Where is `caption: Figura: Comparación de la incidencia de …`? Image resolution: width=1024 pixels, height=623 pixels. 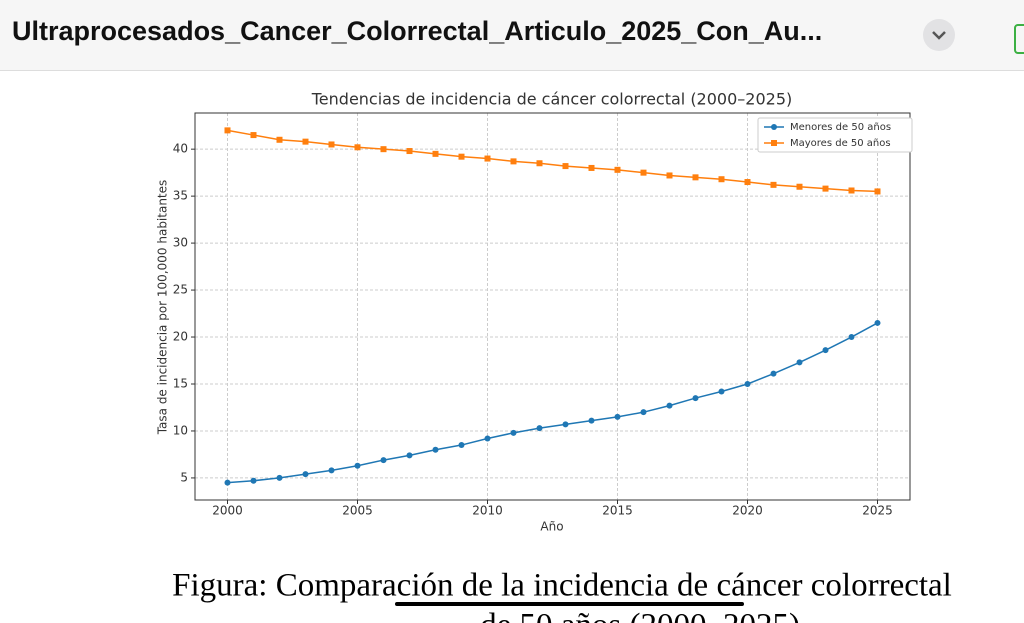
caption: Figura: Comparación de la incidencia de … is located at coordinates (562, 586).